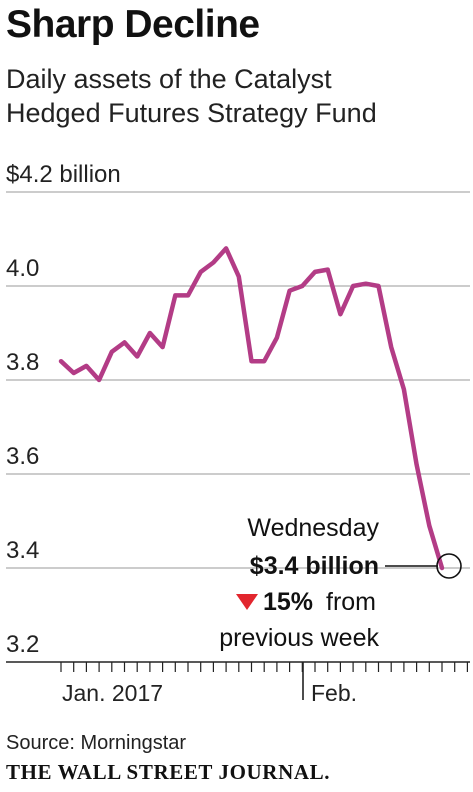 The height and width of the screenshot is (792, 473). I want to click on subtitle-line-1: Daily assets of the Catalyst, so click(169, 79).